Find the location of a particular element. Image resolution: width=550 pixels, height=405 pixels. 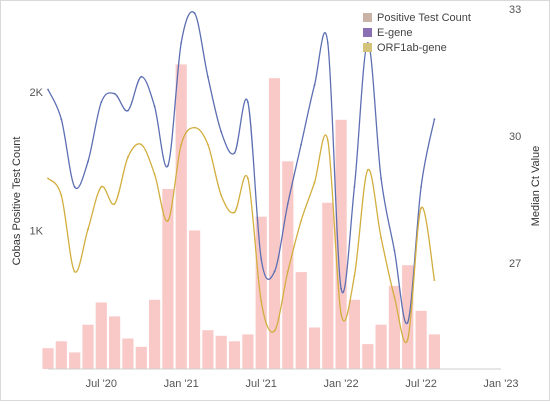

x-tick-label: Jul '20 is located at coordinates (101, 384).